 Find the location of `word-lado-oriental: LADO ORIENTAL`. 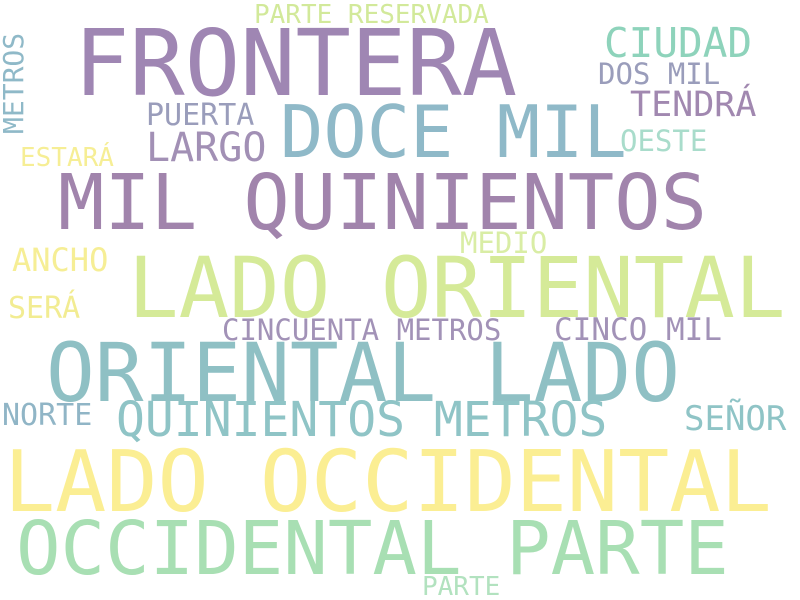

word-lado-oriental: LADO ORIENTAL is located at coordinates (457, 288).